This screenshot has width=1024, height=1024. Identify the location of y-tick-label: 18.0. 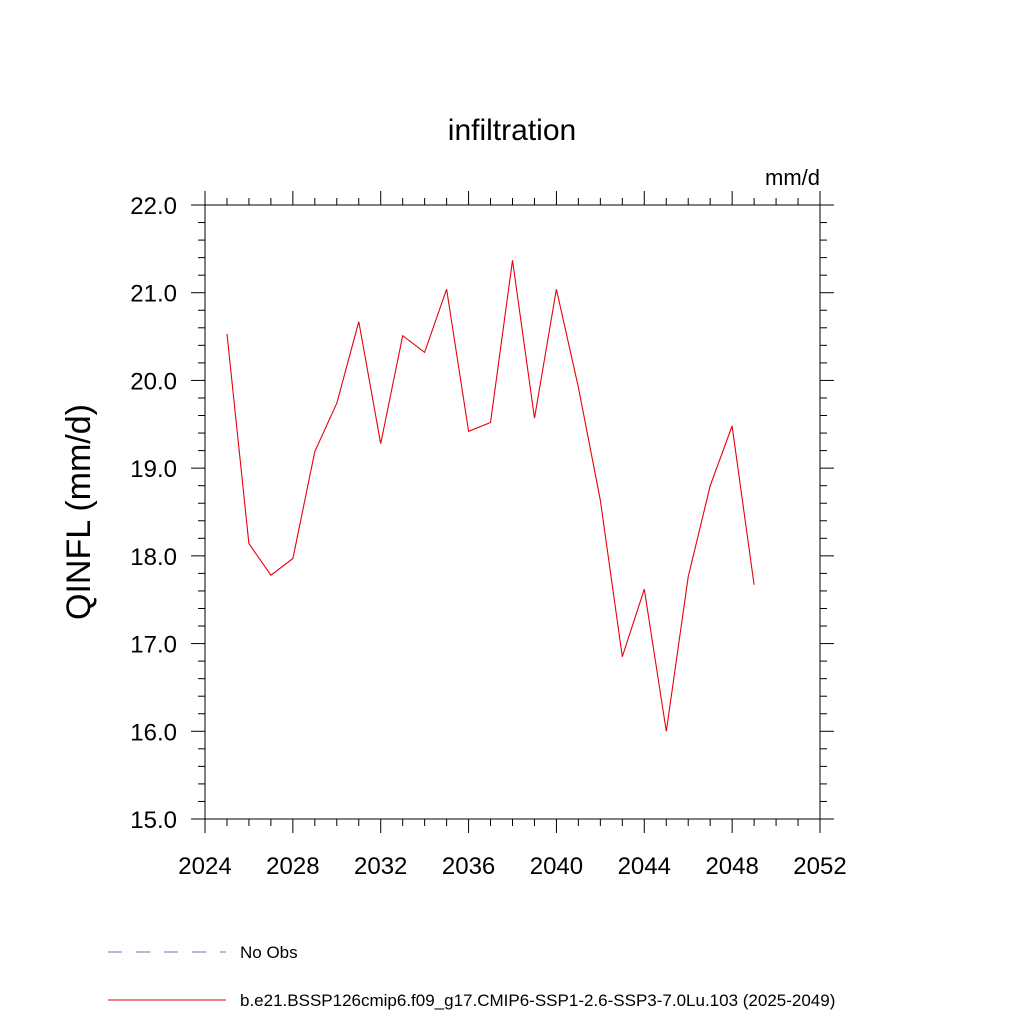
(153, 557).